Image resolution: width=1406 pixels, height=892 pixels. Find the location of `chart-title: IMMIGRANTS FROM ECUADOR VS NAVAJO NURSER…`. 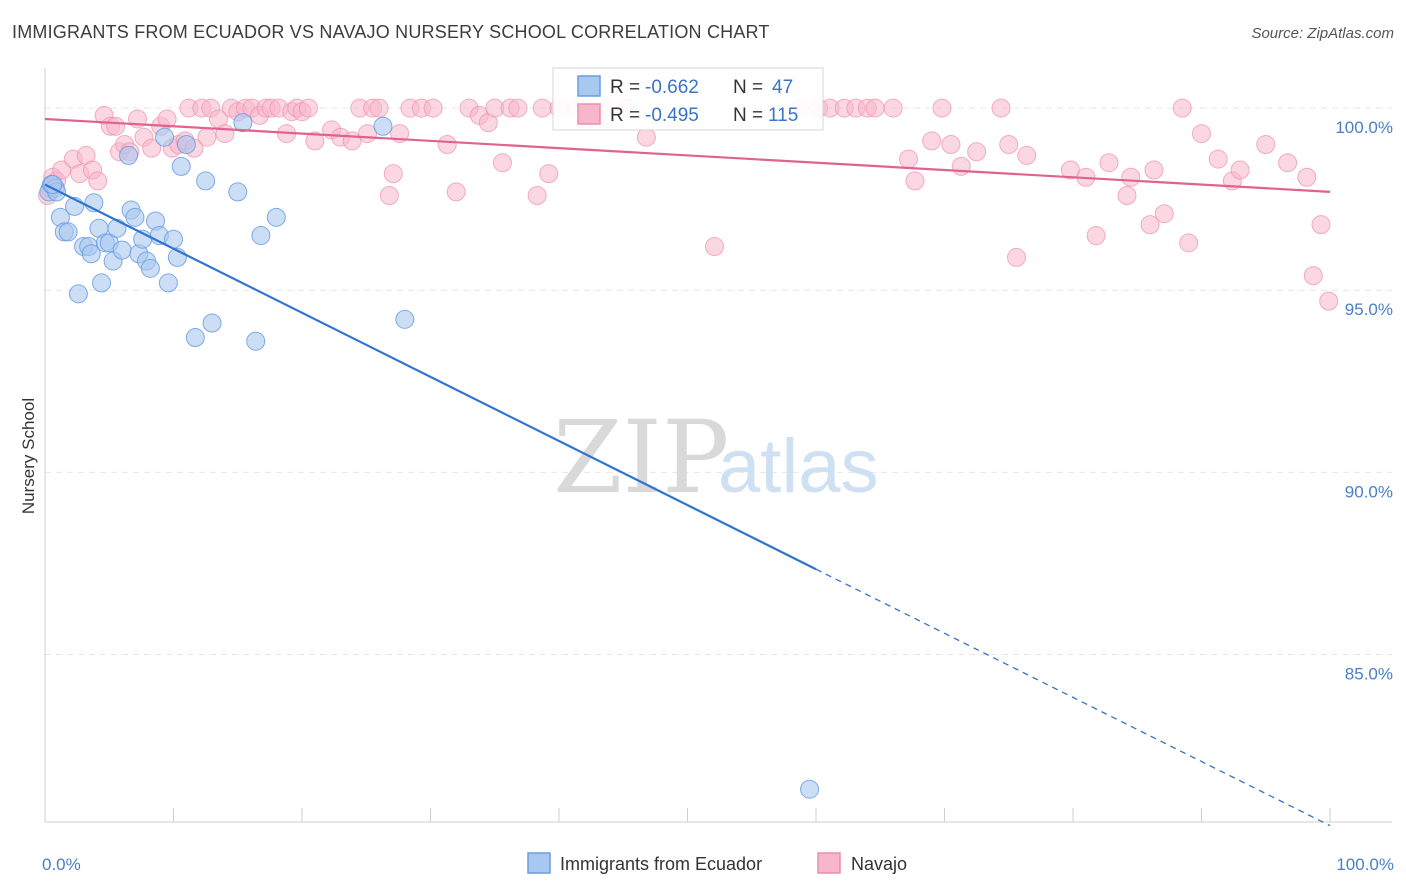

chart-title: IMMIGRANTS FROM ECUADOR VS NAVAJO NURSER… is located at coordinates (391, 32).